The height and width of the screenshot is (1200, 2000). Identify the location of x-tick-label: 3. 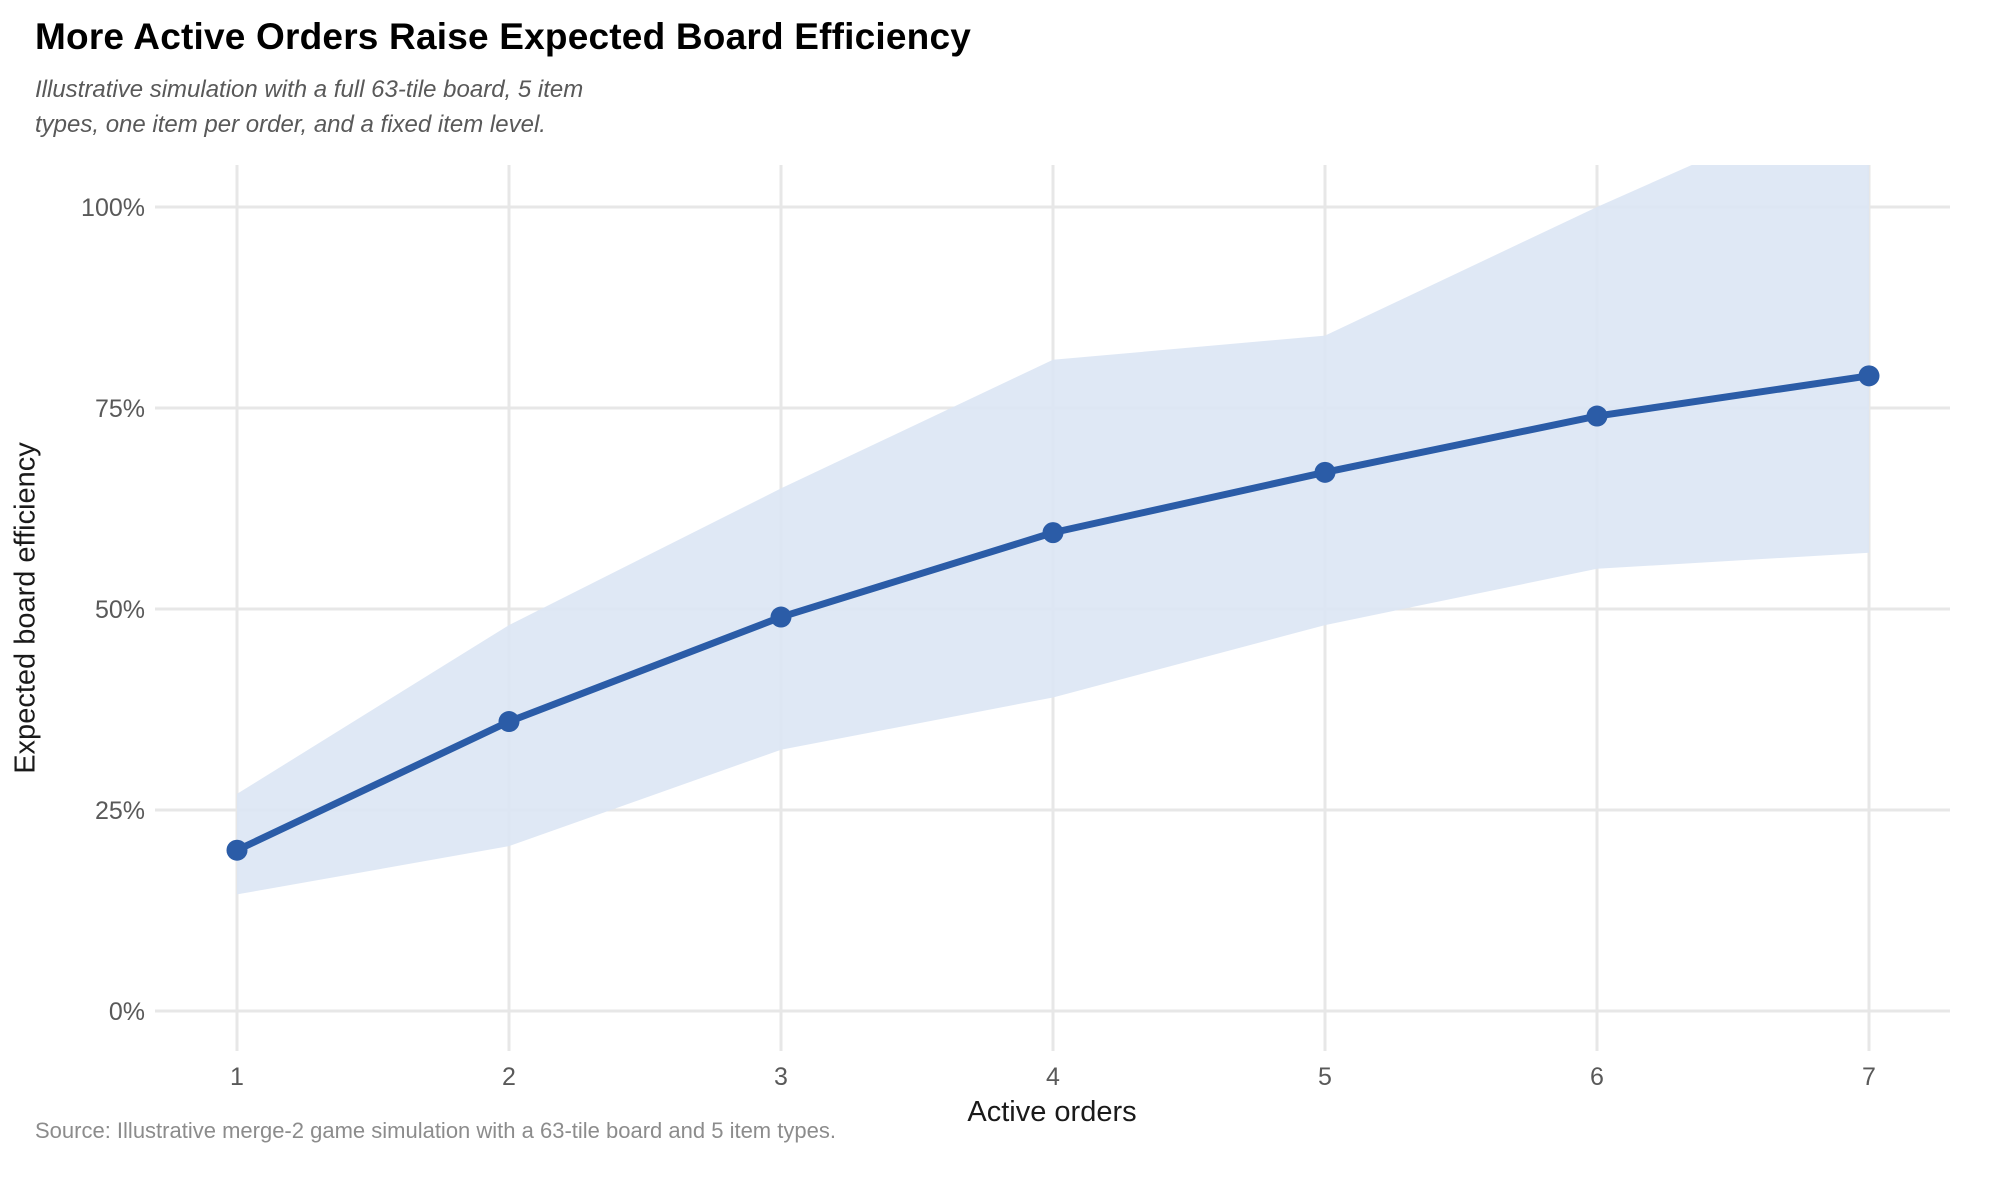
(781, 1077).